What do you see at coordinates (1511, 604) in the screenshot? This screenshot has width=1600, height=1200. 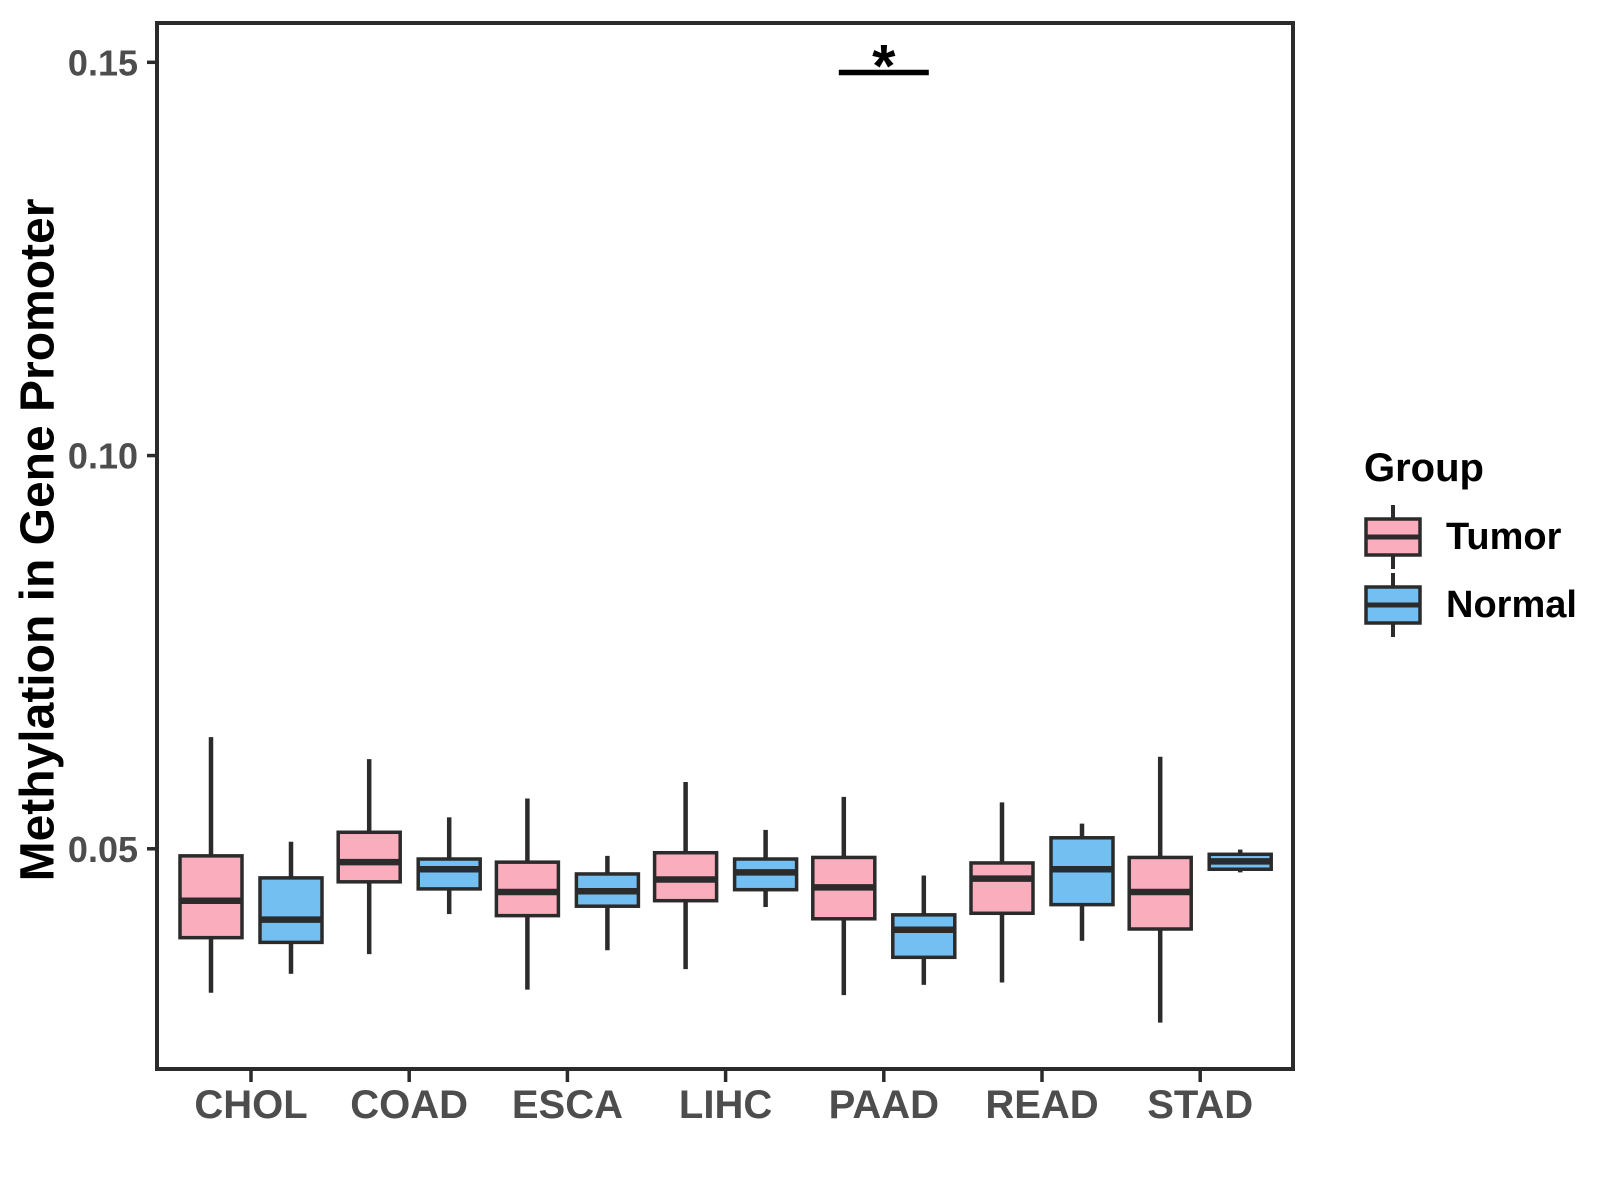 I see `legend-label-normal: Normal` at bounding box center [1511, 604].